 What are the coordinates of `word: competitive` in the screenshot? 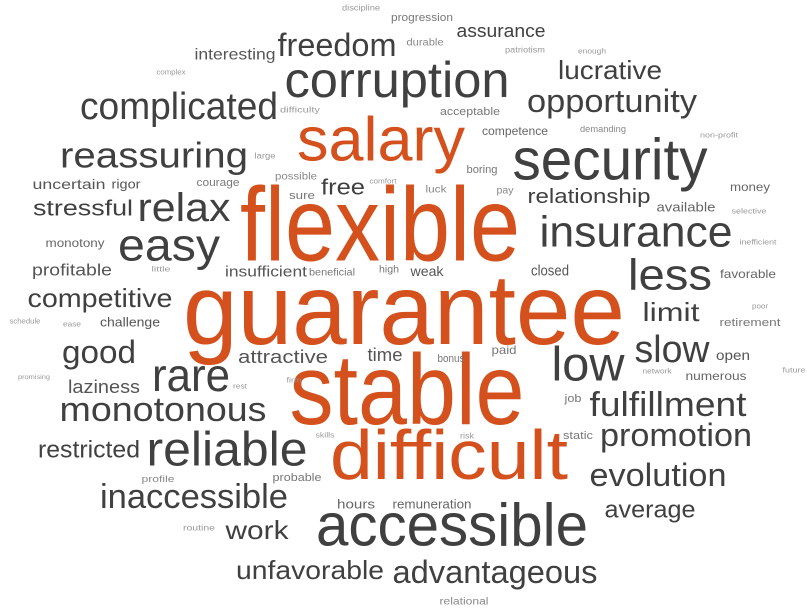 It's located at (100, 298).